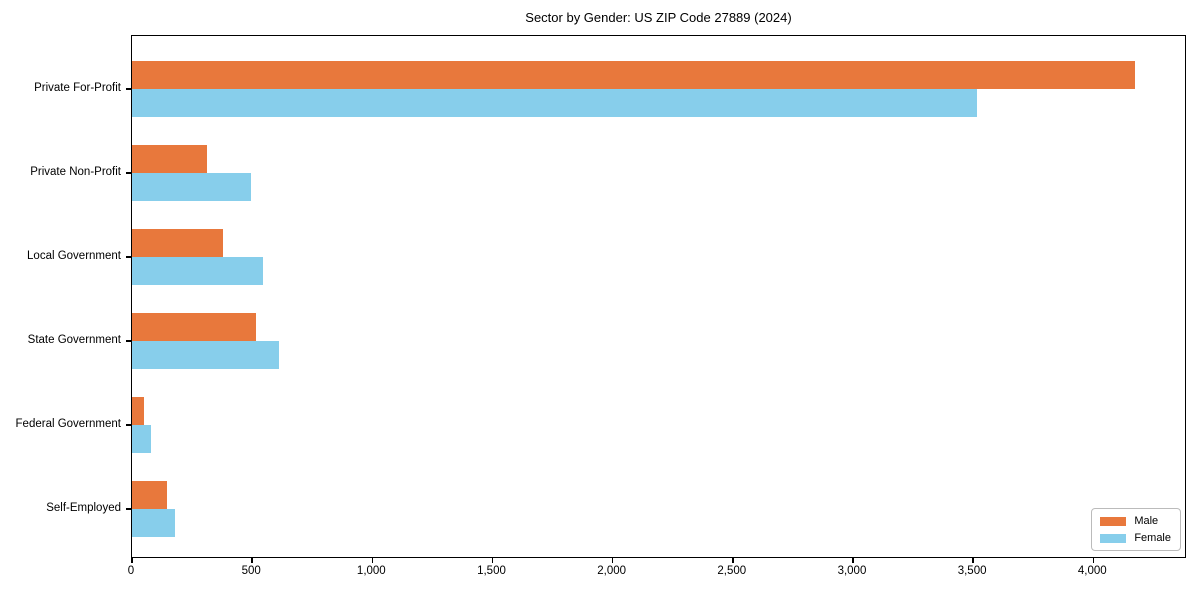 This screenshot has width=1200, height=600. Describe the element at coordinates (205, 355) in the screenshot. I see `bar-female-state-government` at that location.